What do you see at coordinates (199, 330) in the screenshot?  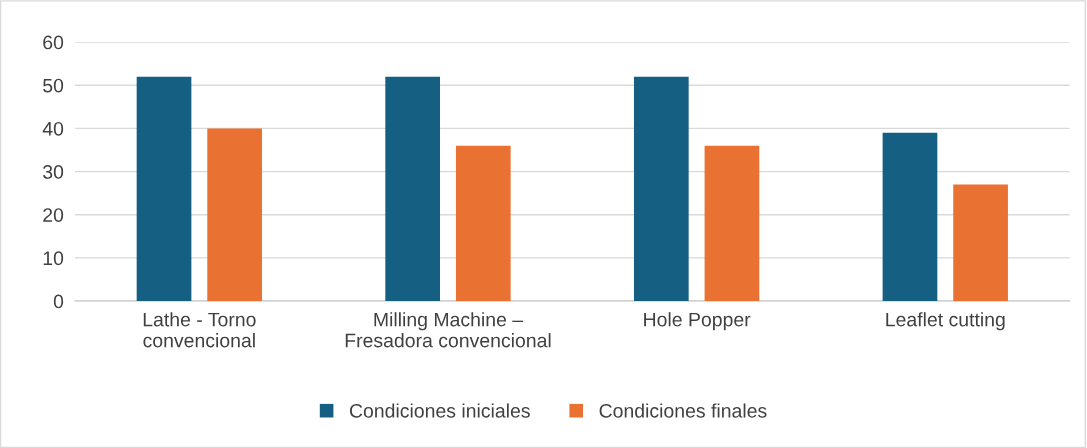 I see `x-tick-label: Lathe - Torno convencional` at bounding box center [199, 330].